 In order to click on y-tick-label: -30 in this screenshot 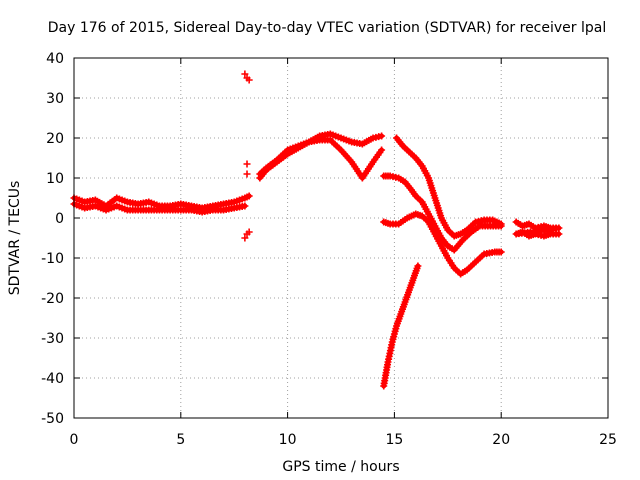, I will do `click(52, 339)`.